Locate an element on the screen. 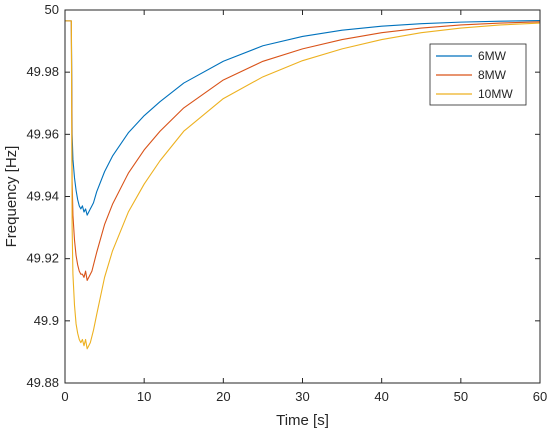  x-tick-label: 20 is located at coordinates (223, 396).